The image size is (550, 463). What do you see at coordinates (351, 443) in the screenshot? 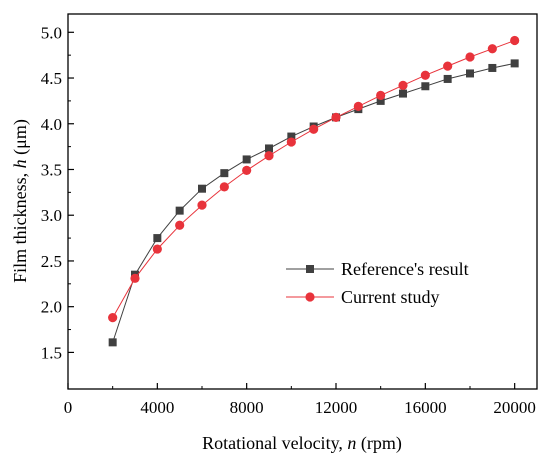
I see `x-axis-title-variable: n` at bounding box center [351, 443].